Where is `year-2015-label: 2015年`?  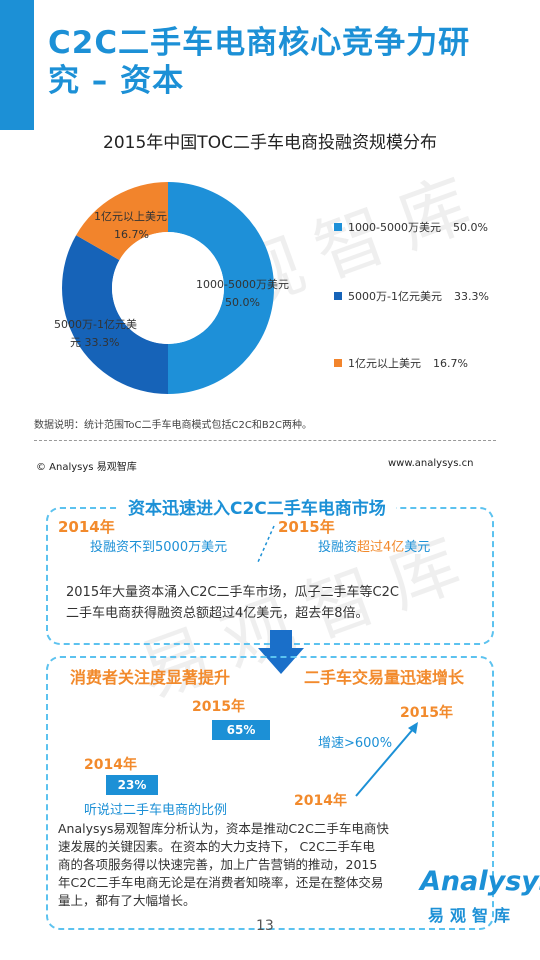 year-2015-label: 2015年 is located at coordinates (306, 527).